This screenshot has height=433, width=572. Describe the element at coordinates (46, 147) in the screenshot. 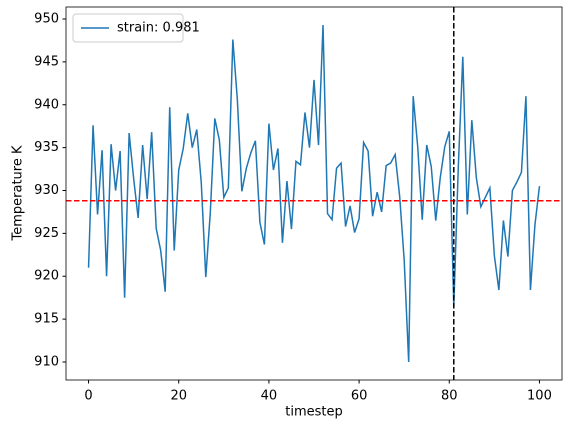

I see `y-tick-label: 935` at that location.